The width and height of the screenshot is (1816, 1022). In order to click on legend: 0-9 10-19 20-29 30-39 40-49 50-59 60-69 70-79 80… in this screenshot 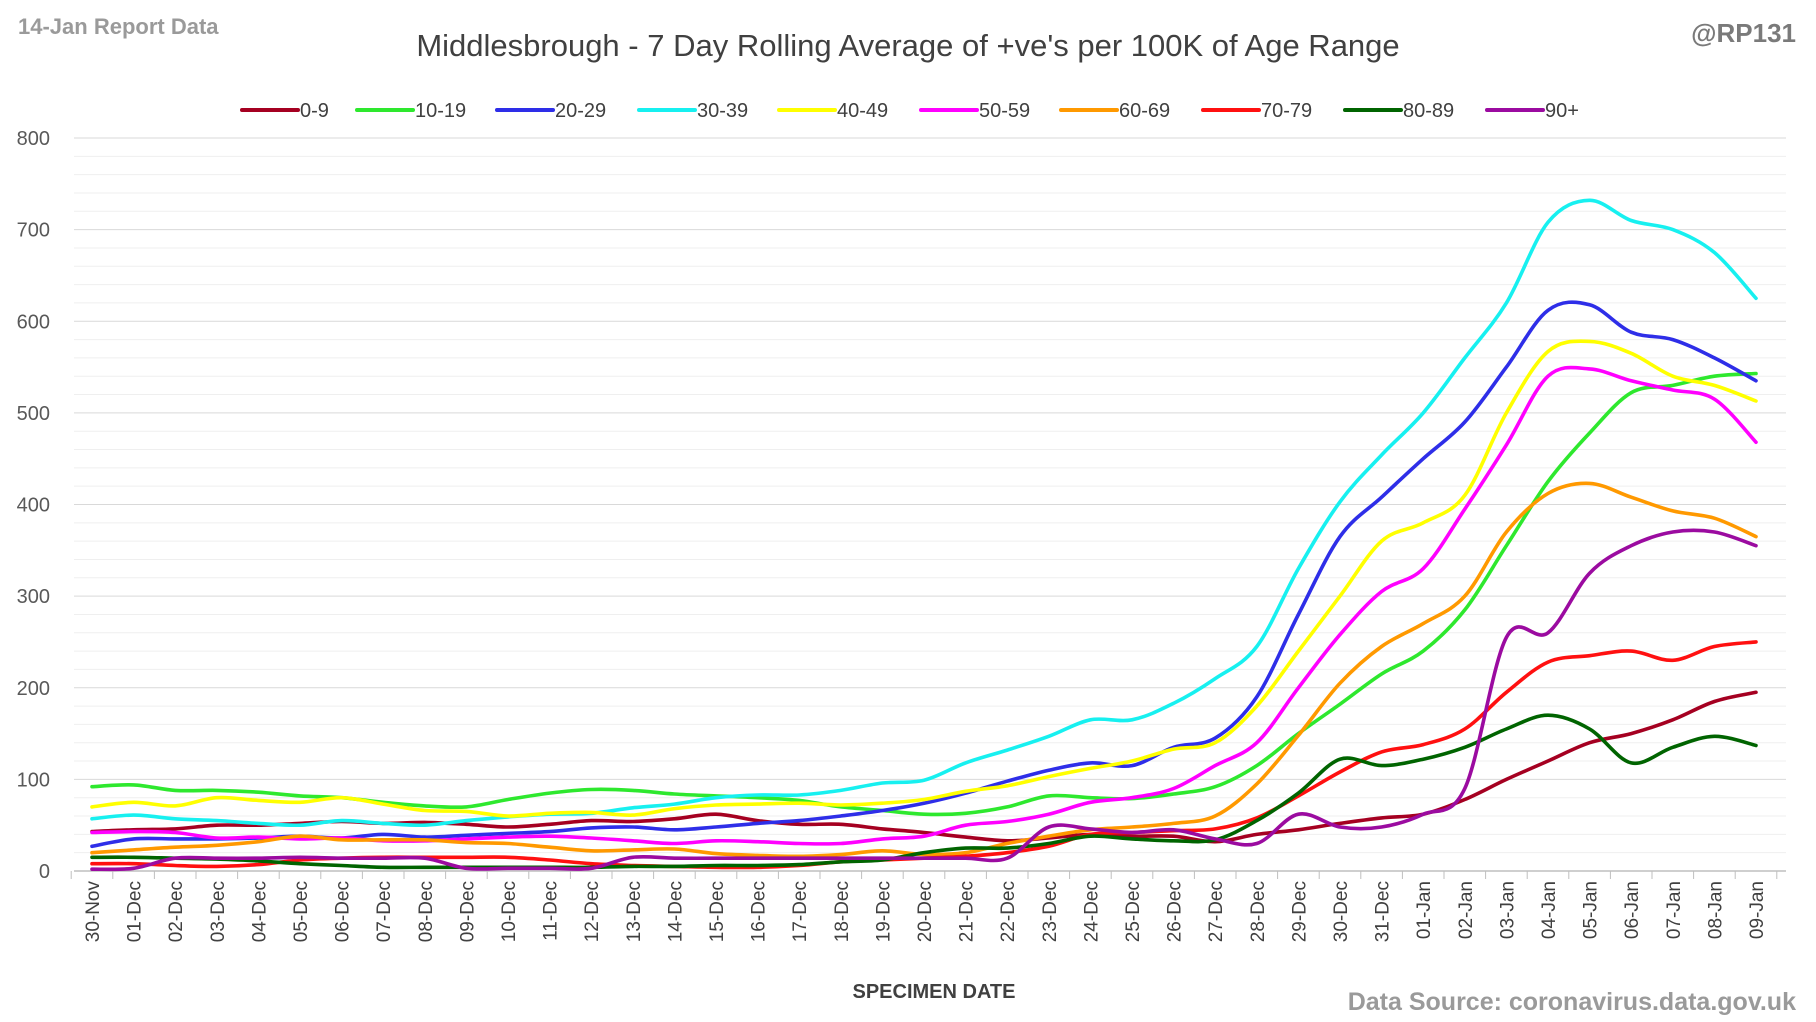, I will do `click(909, 111)`.